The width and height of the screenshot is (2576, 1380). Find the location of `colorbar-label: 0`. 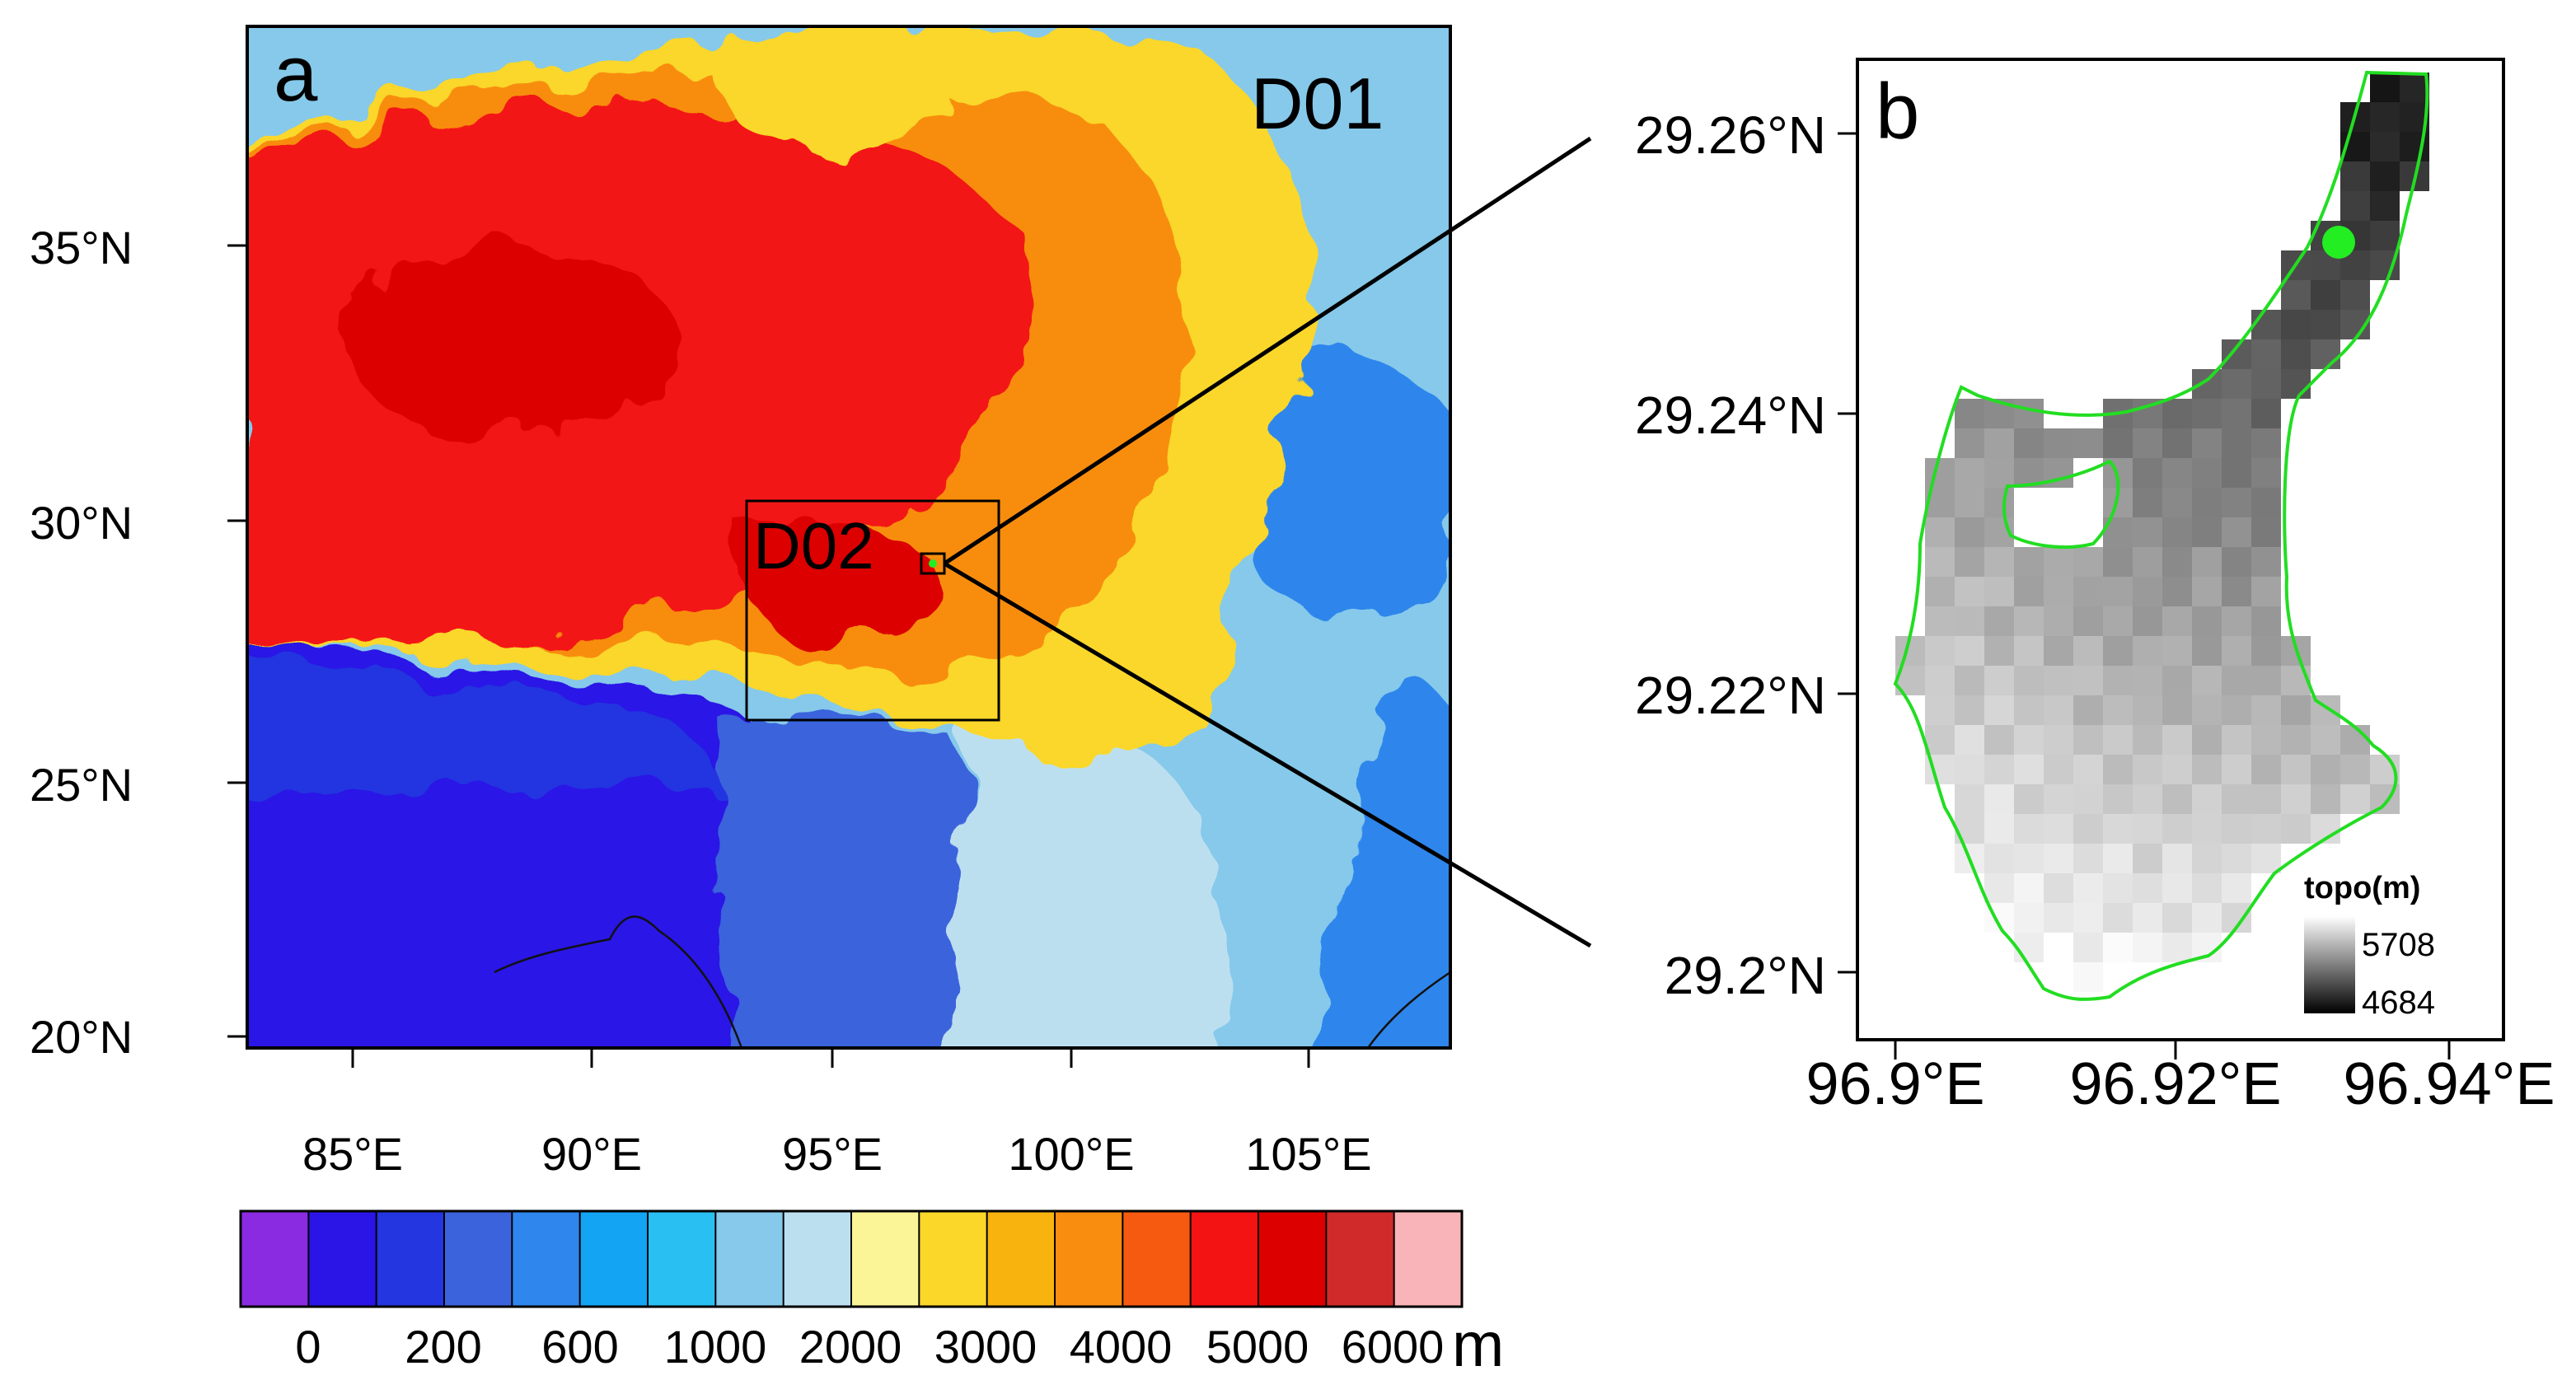

colorbar-label: 0 is located at coordinates (308, 1347).